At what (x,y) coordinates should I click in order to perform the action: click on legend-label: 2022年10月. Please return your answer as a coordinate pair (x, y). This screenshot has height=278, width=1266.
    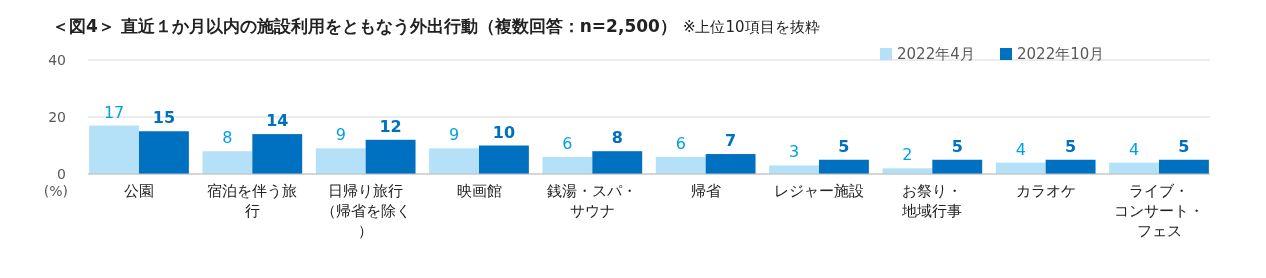
    Looking at the image, I should click on (1061, 54).